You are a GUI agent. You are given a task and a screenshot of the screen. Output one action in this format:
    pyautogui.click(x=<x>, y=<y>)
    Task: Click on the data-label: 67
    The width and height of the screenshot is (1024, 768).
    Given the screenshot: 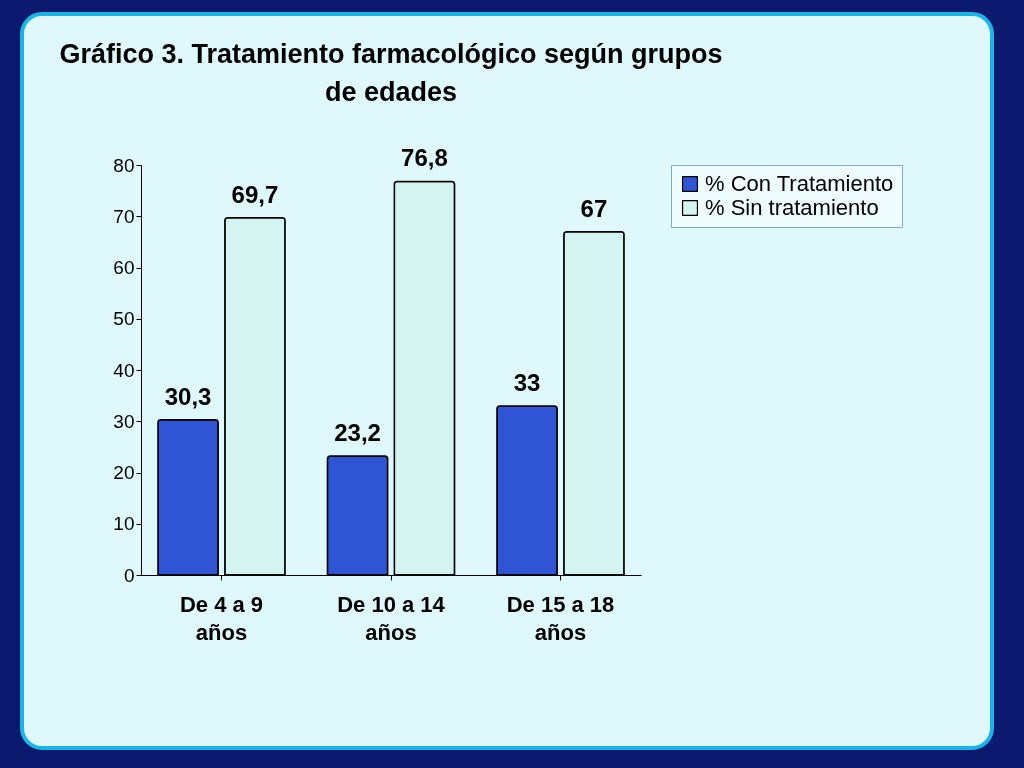 What is the action you would take?
    pyautogui.click(x=594, y=208)
    